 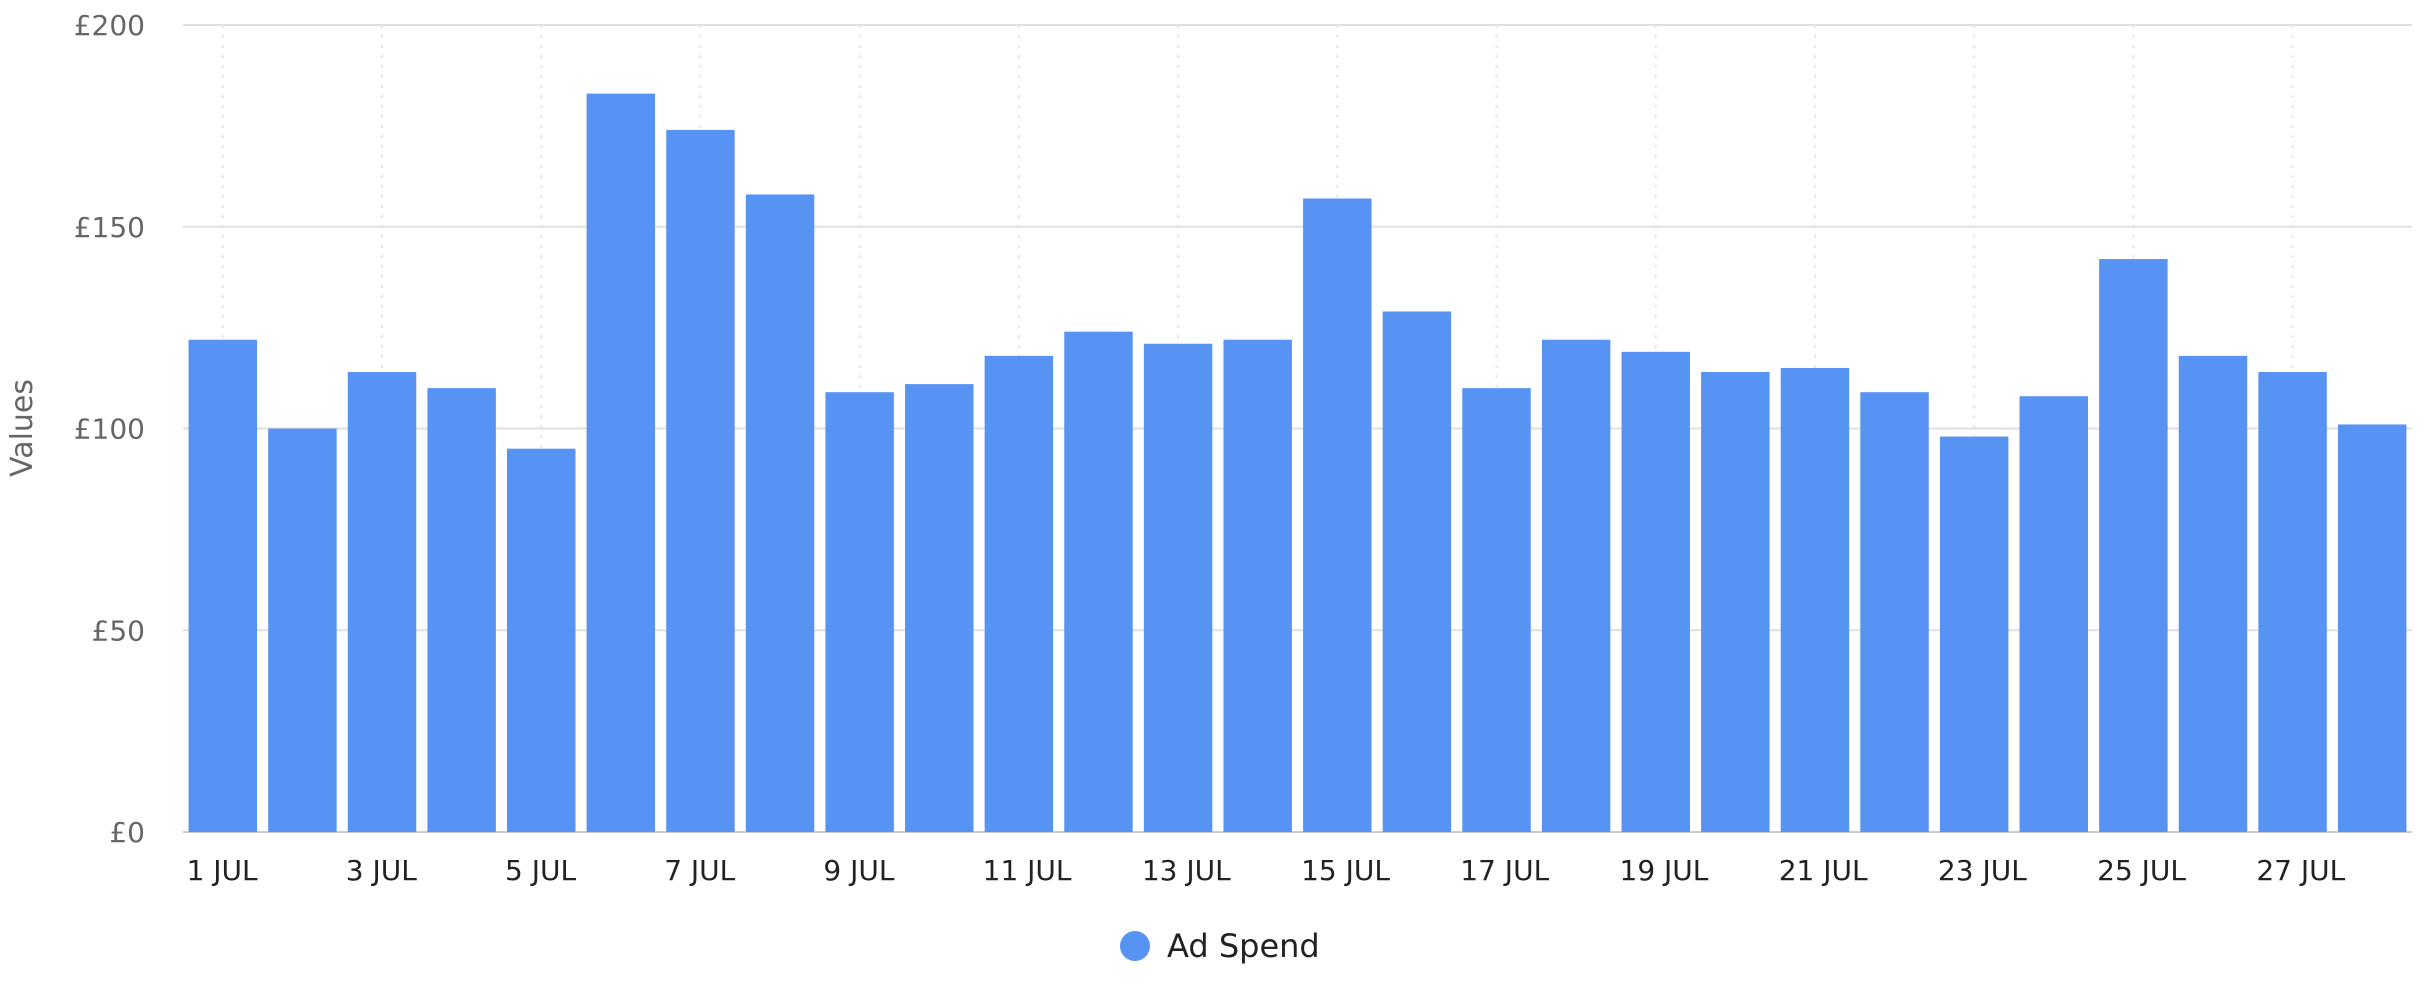 What do you see at coordinates (1186, 870) in the screenshot?
I see `x-tick-label: 13 JUL` at bounding box center [1186, 870].